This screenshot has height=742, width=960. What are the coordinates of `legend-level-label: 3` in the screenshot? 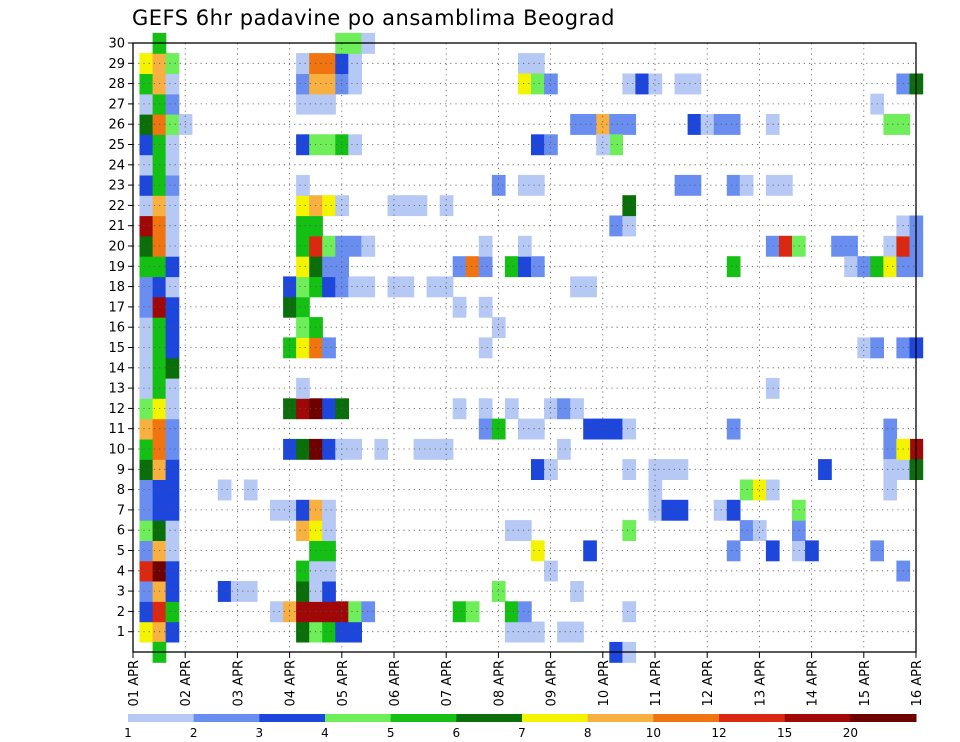 It's located at (260, 733).